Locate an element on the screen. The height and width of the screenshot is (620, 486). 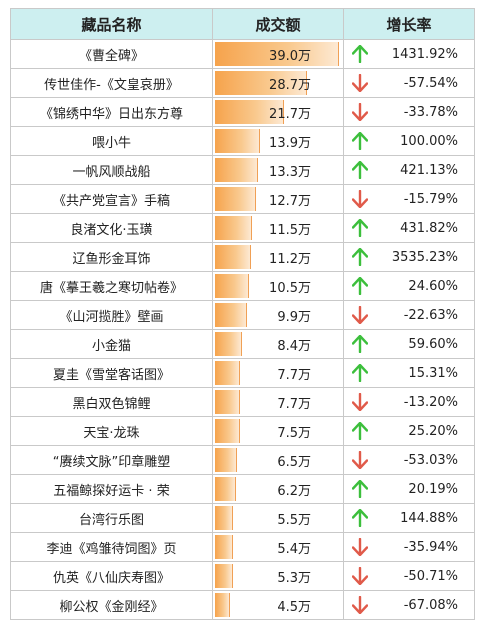
table-row: 《山河揽胜》壁画 9.9万 -22.63% is located at coordinates (242, 315).